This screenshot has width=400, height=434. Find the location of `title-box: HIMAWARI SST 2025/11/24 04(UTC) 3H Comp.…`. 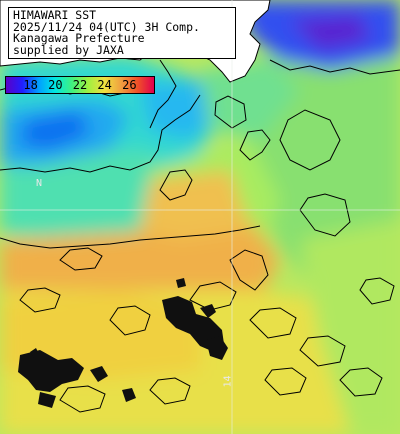

title-box: HIMAWARI SST 2025/11/24 04(UTC) 3H Comp.… is located at coordinates (122, 33).